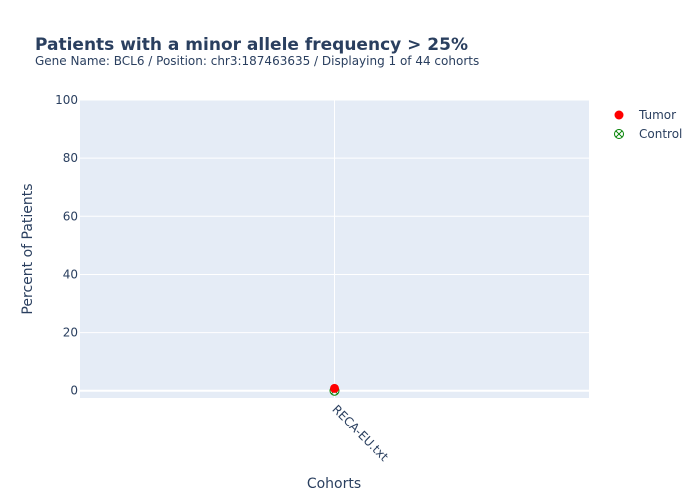 The width and height of the screenshot is (700, 500). I want to click on y-axis-label: Percent of Patients, so click(28, 248).